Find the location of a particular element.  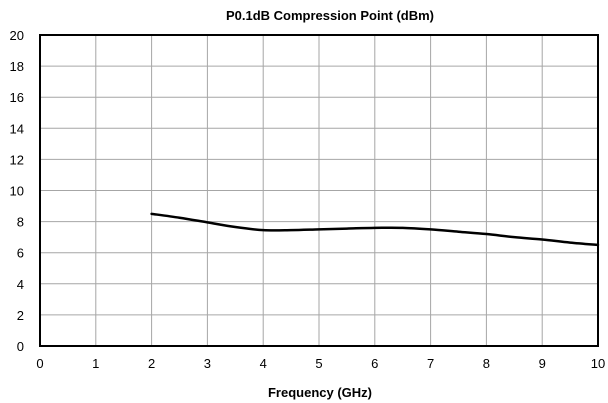

y-tick-label: 10 is located at coordinates (17, 191).